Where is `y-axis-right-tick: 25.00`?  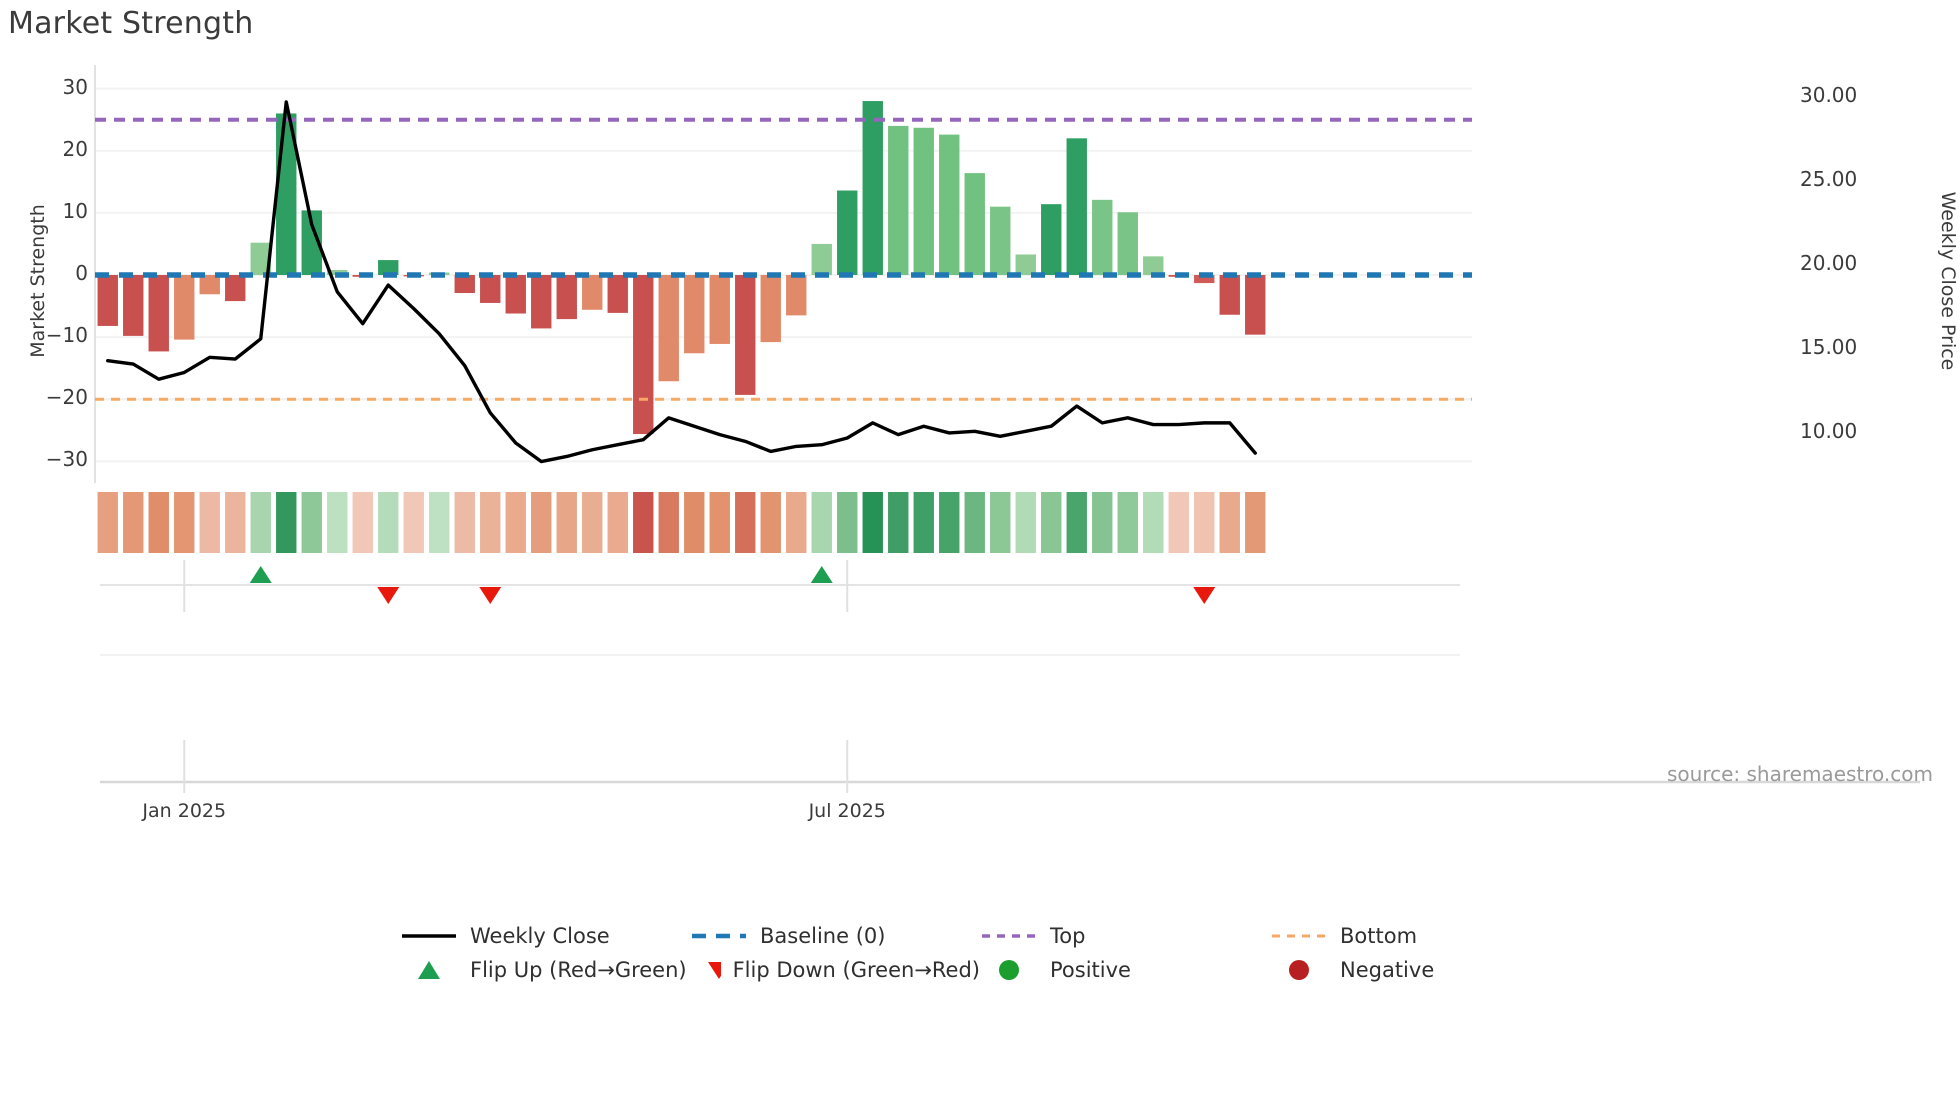
y-axis-right-tick: 25.00 is located at coordinates (1829, 178).